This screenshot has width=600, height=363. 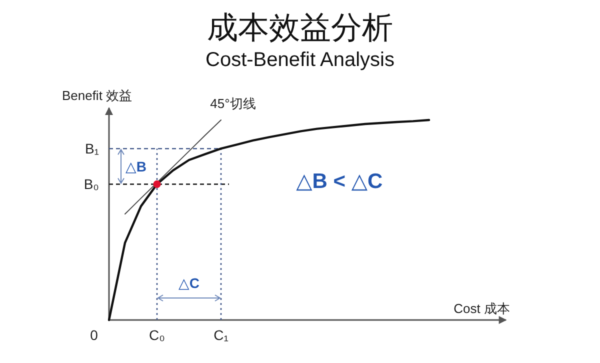 What do you see at coordinates (189, 283) in the screenshot?
I see `annotation: △C` at bounding box center [189, 283].